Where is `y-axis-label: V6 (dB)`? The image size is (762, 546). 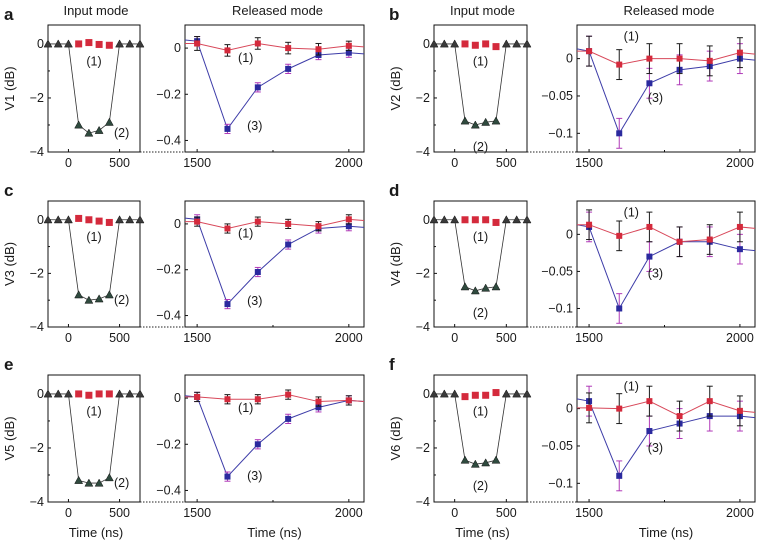
y-axis-label: V6 (dB) is located at coordinates (395, 438).